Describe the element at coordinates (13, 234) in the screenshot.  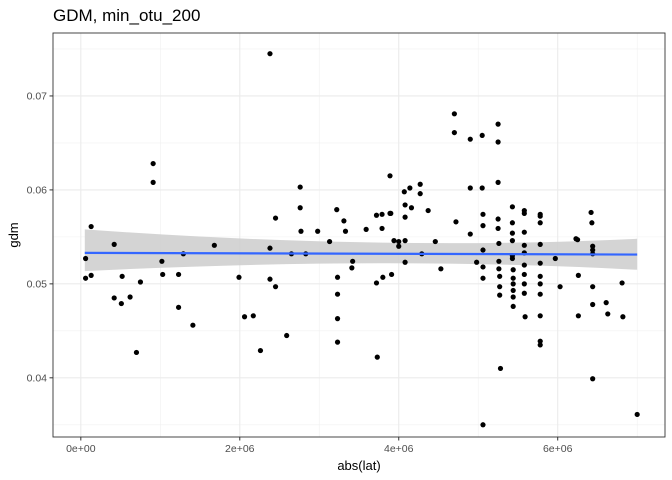
I see `y-axis-title: gdm` at that location.